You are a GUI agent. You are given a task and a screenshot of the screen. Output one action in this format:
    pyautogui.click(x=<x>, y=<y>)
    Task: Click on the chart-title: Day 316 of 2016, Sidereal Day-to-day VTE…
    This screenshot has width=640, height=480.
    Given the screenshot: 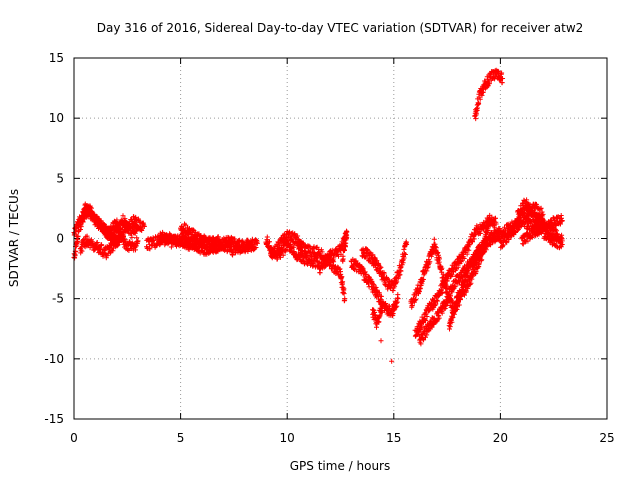 What is the action you would take?
    pyautogui.click(x=340, y=28)
    